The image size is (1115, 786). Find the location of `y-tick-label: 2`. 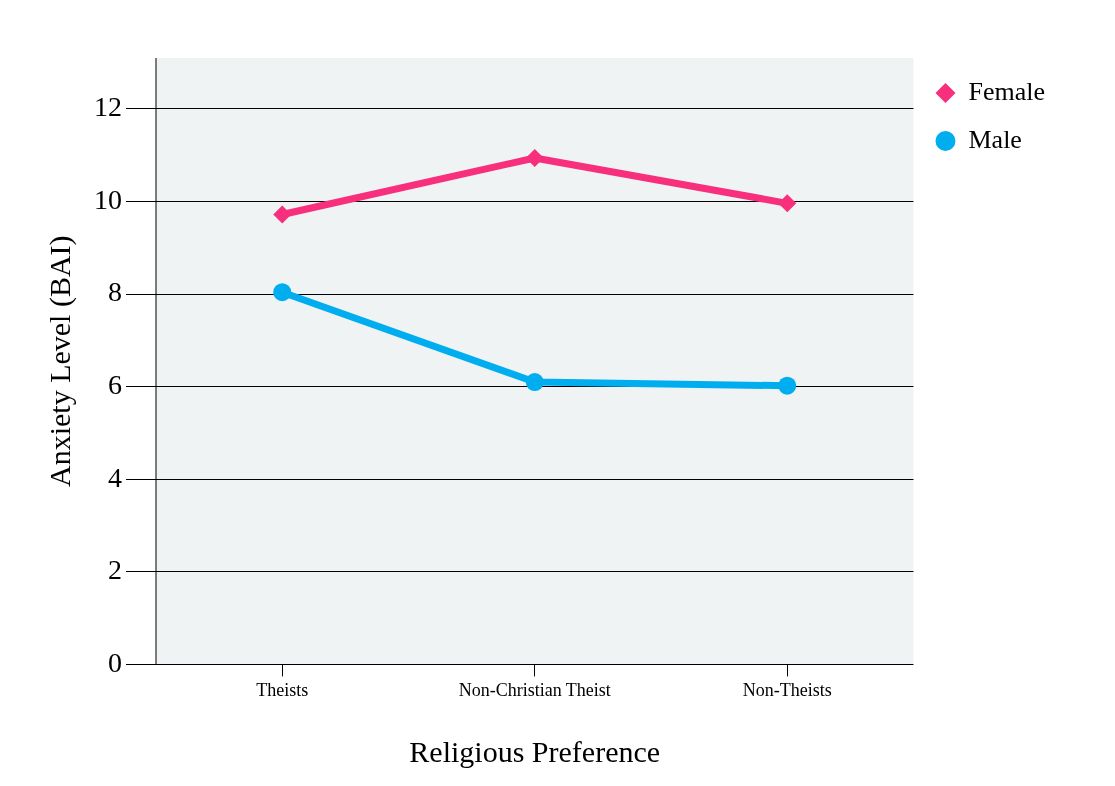

y-tick-label: 2 is located at coordinates (115, 570).